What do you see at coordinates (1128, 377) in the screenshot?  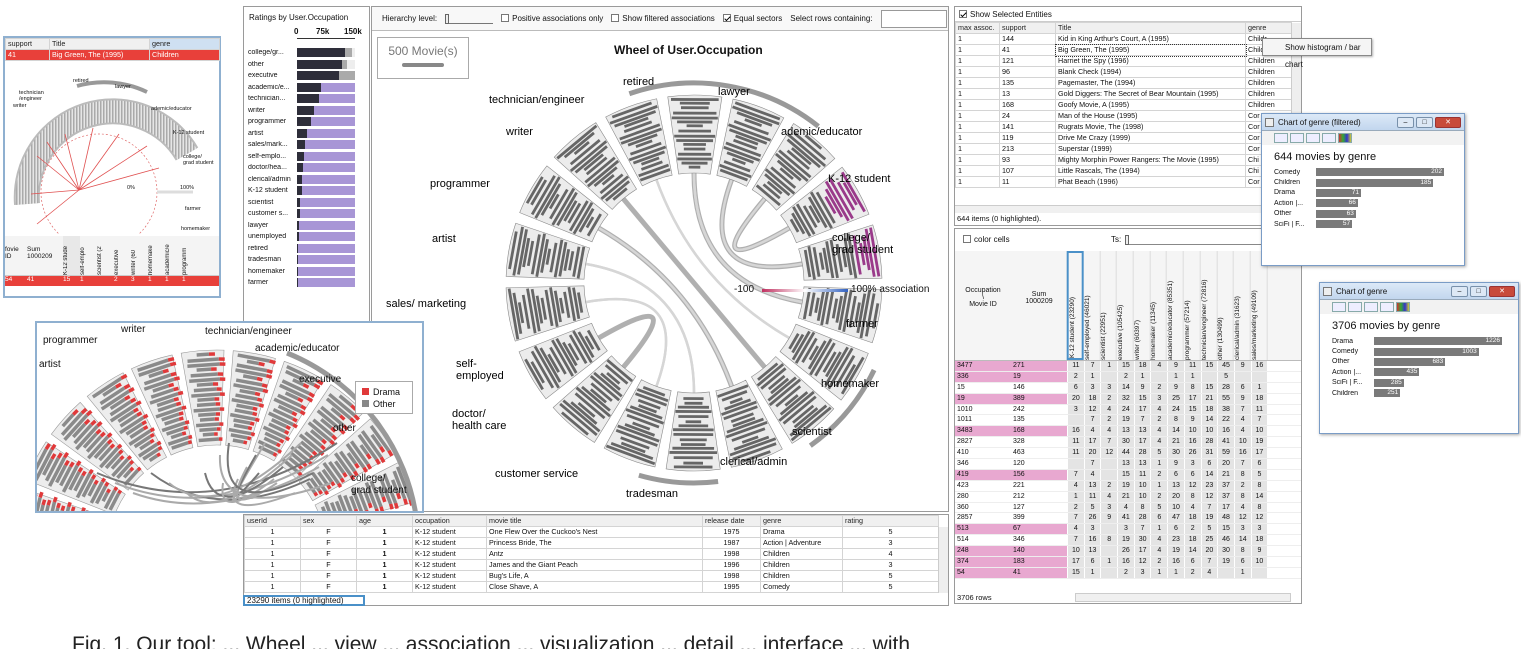 I see `matrix-row: 336 19 2 1 2 1 1 1 5` at bounding box center [1128, 377].